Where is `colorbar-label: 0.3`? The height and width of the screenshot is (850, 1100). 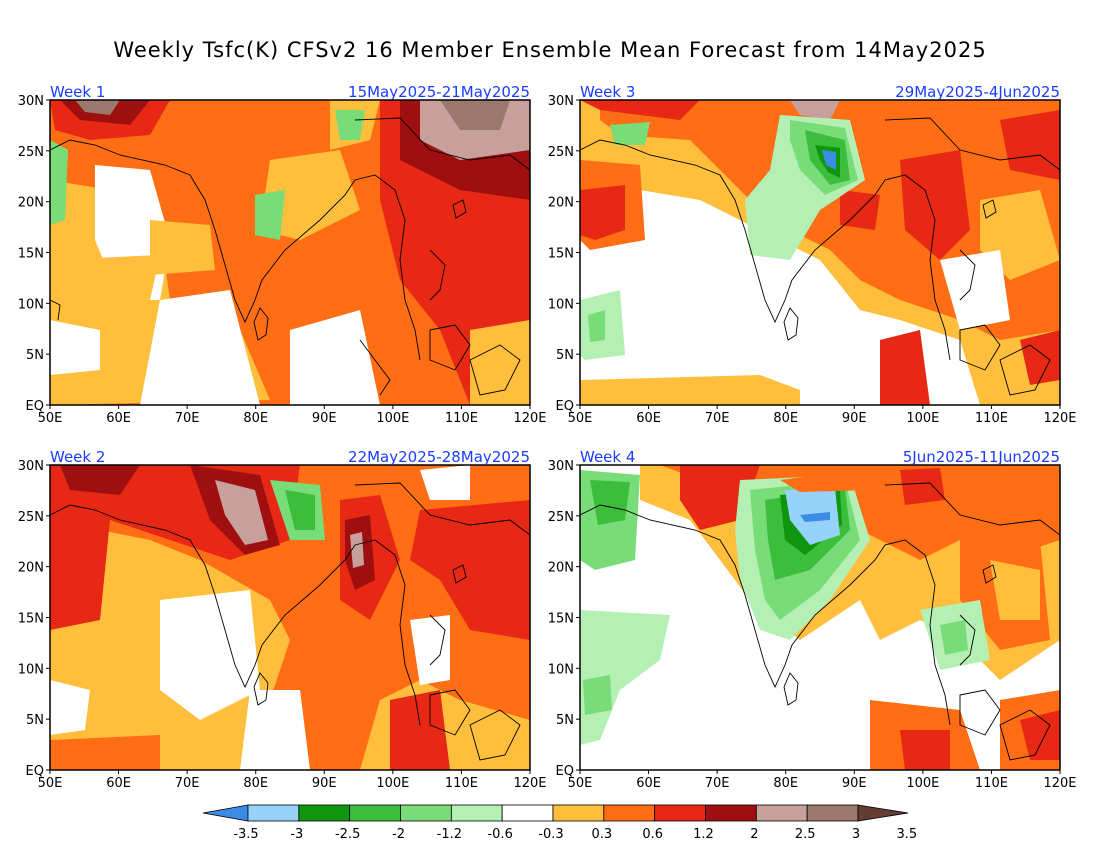
colorbar-label: 0.3 is located at coordinates (601, 834).